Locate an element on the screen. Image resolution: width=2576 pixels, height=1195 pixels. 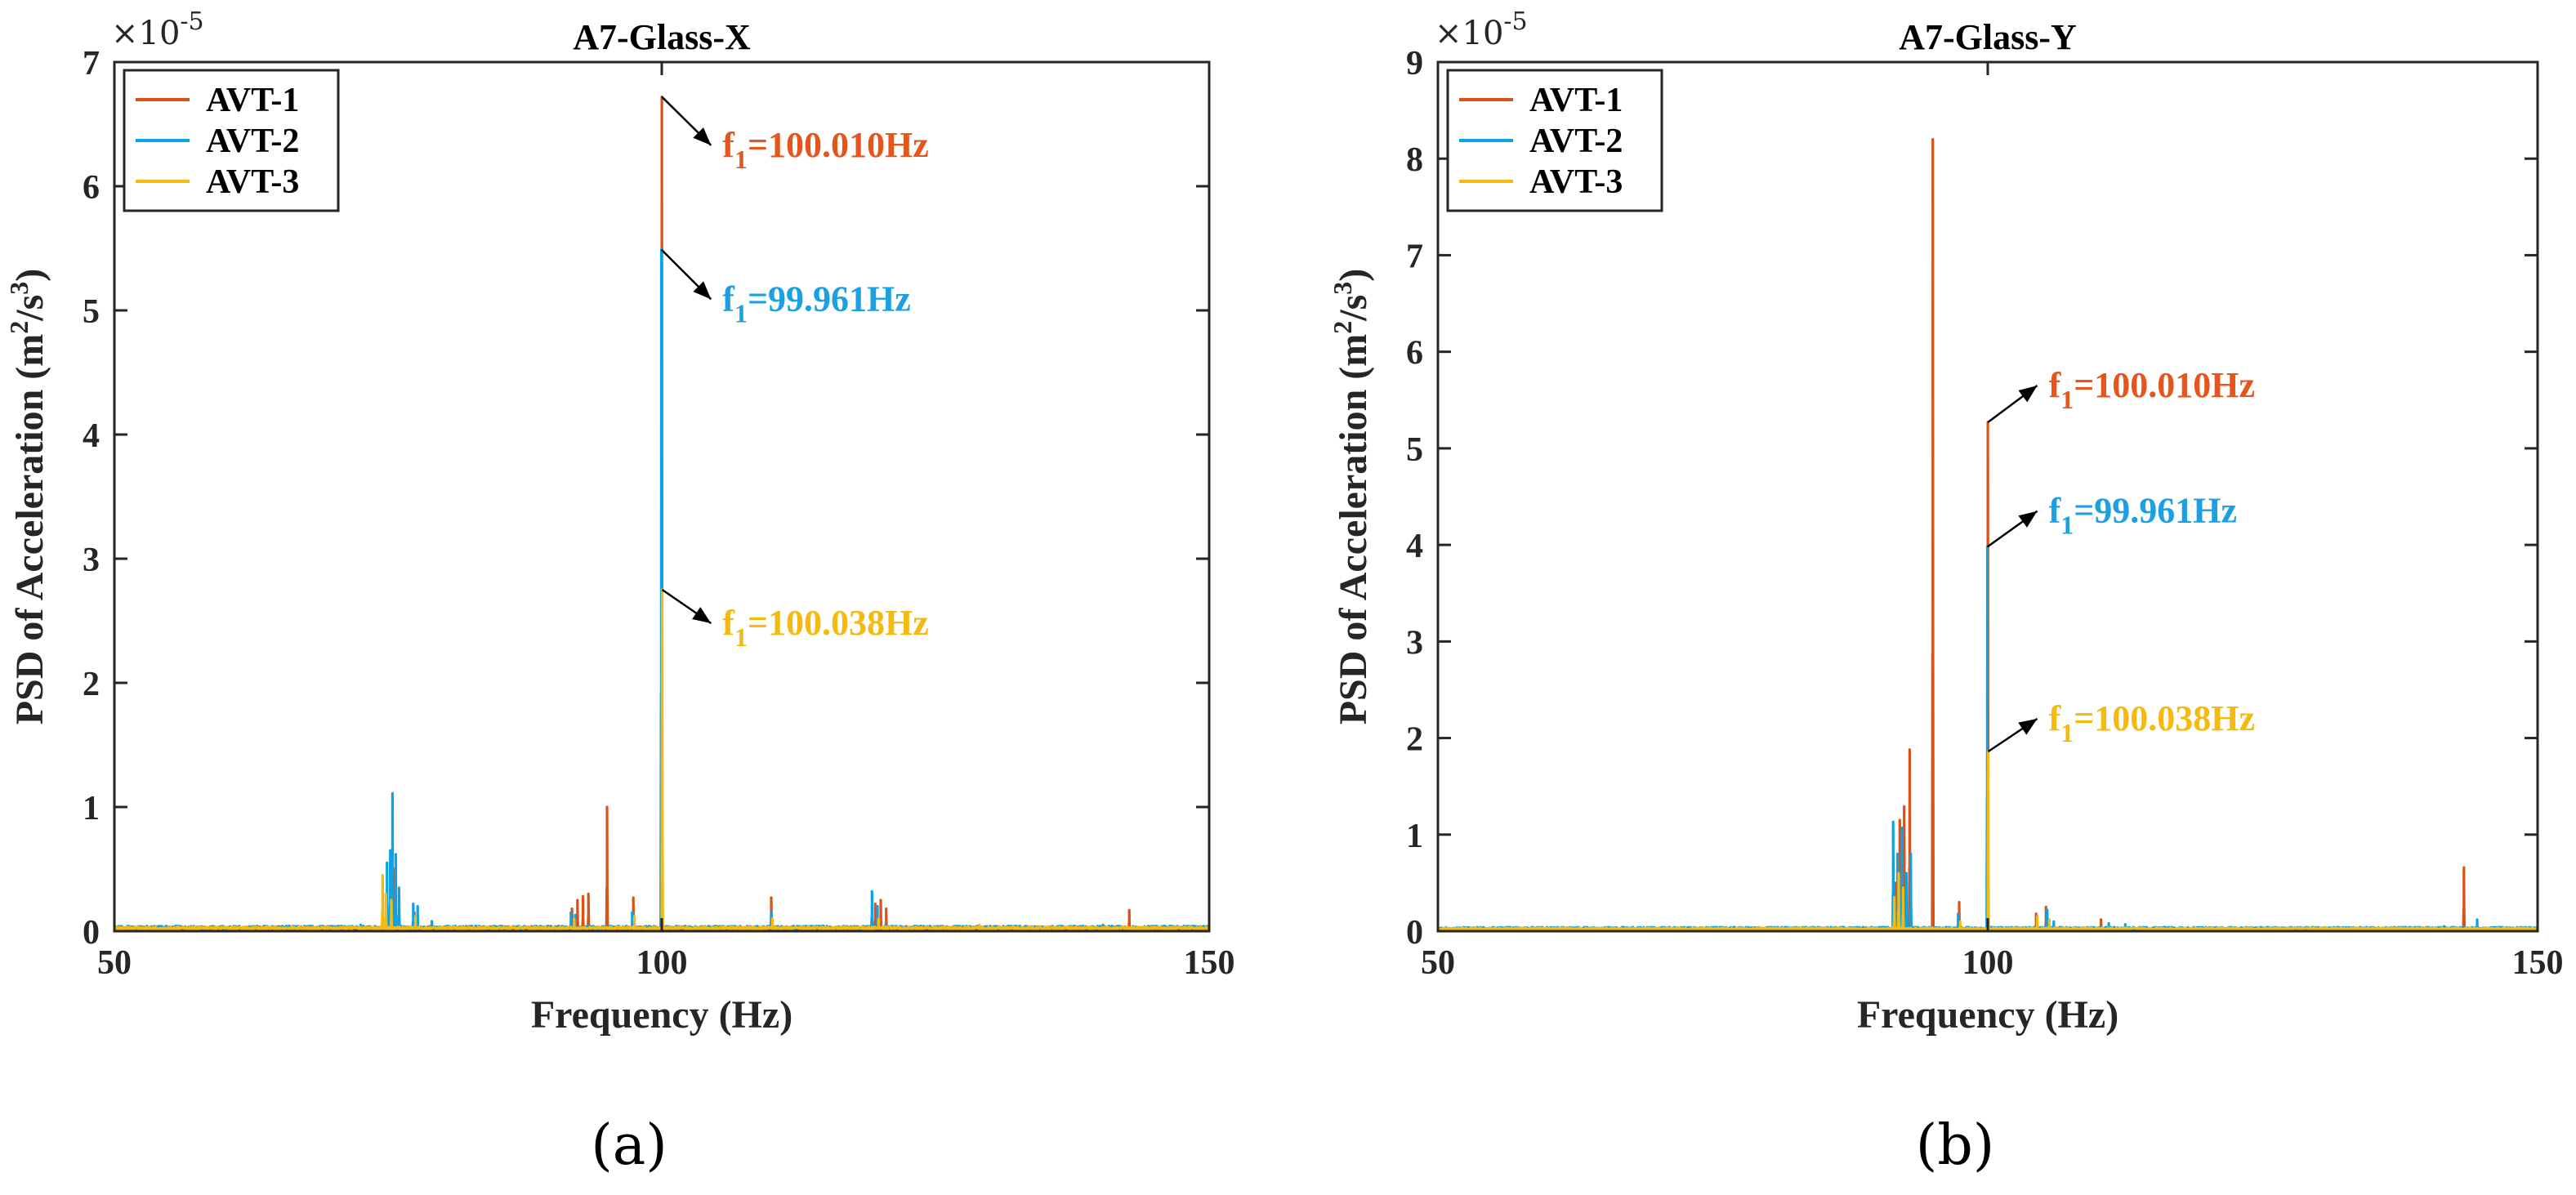
panel-label: (b) is located at coordinates (1956, 1145).